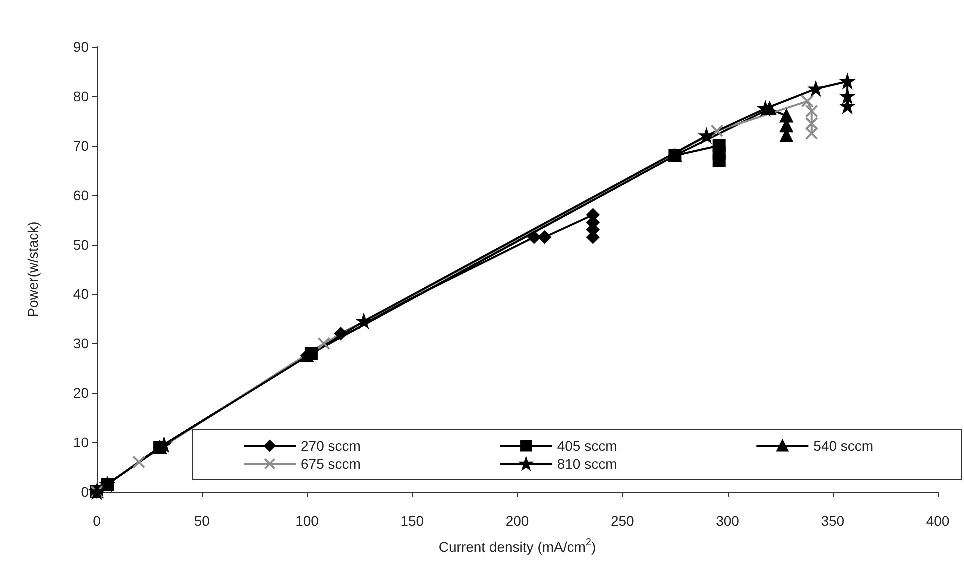 This screenshot has width=964, height=588. What do you see at coordinates (728, 521) in the screenshot?
I see `x-tick-label: 300` at bounding box center [728, 521].